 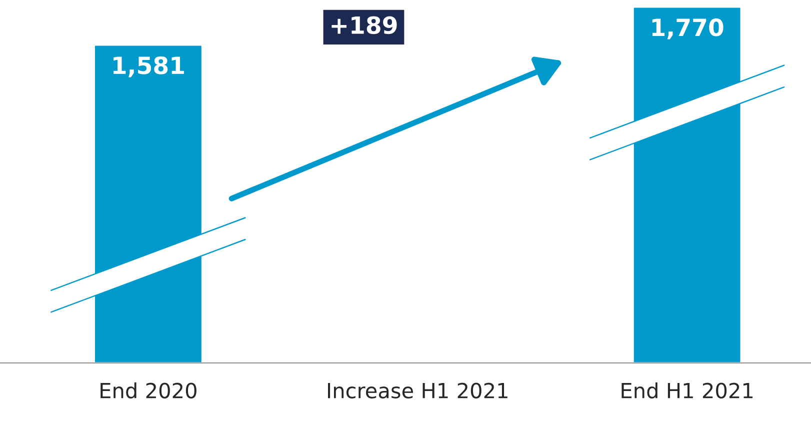 What do you see at coordinates (148, 390) in the screenshot?
I see `x-tick-label: End 2020` at bounding box center [148, 390].